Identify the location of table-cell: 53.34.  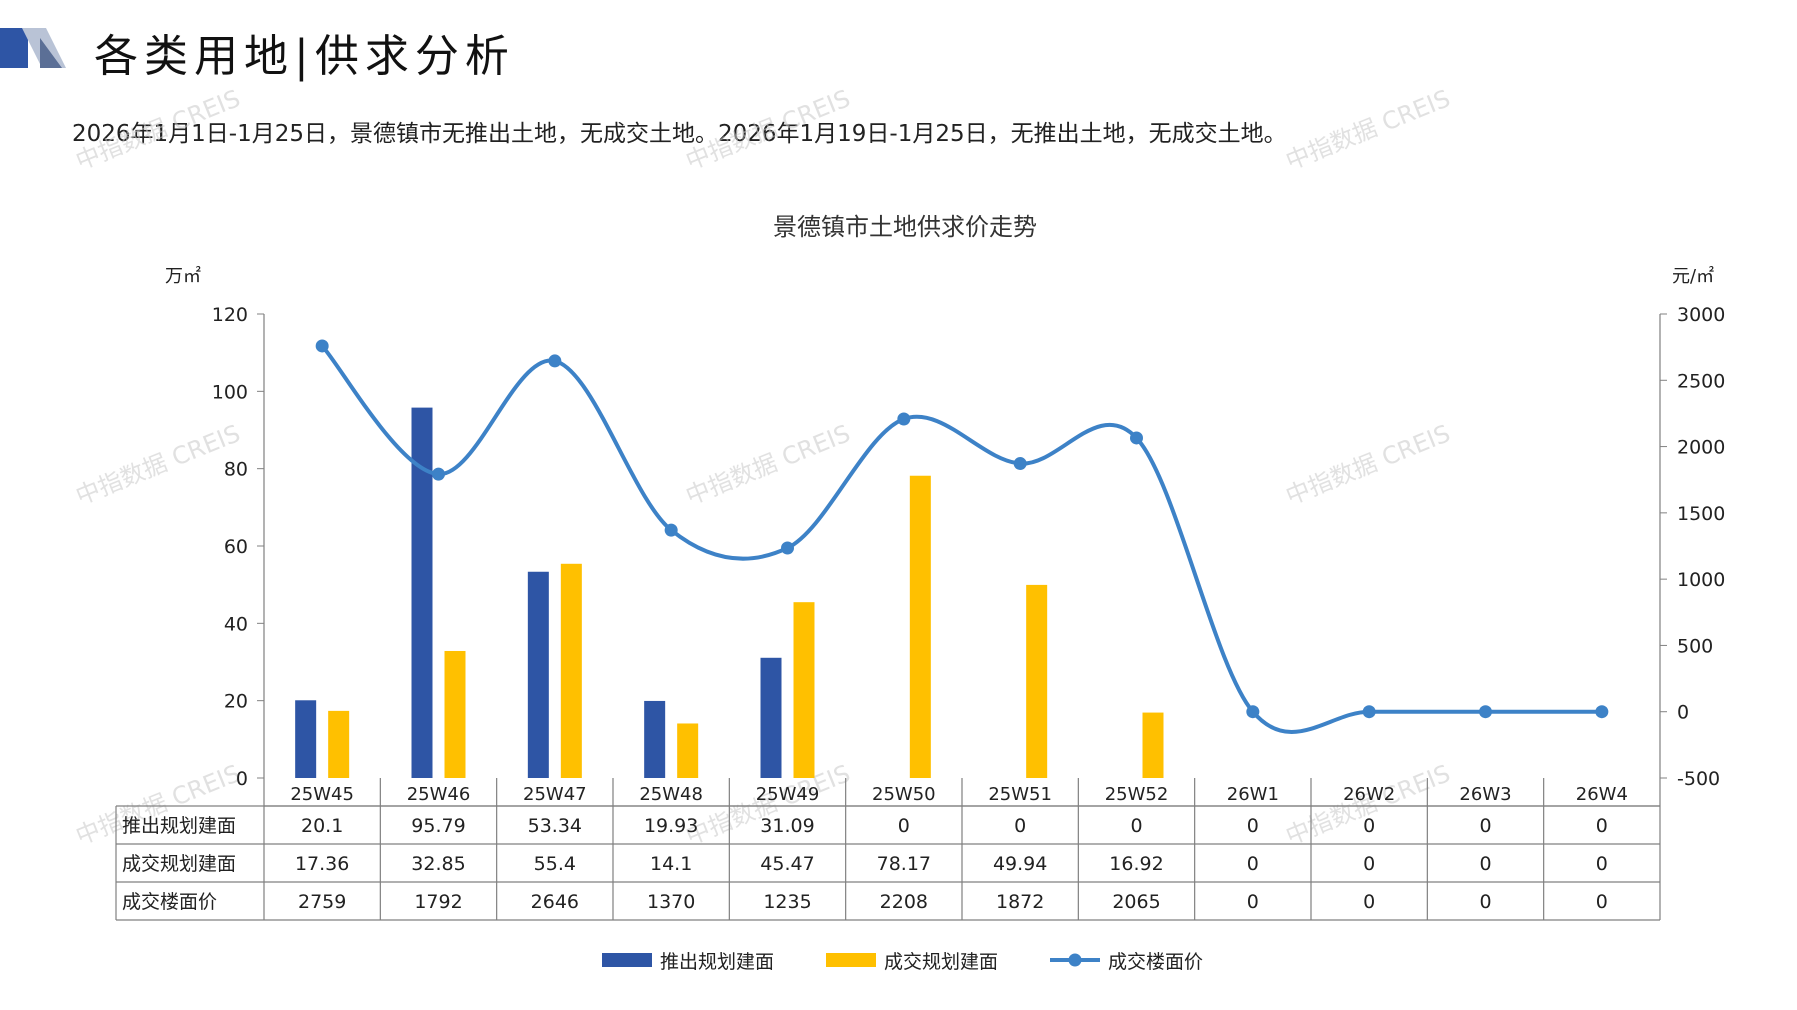
(555, 826).